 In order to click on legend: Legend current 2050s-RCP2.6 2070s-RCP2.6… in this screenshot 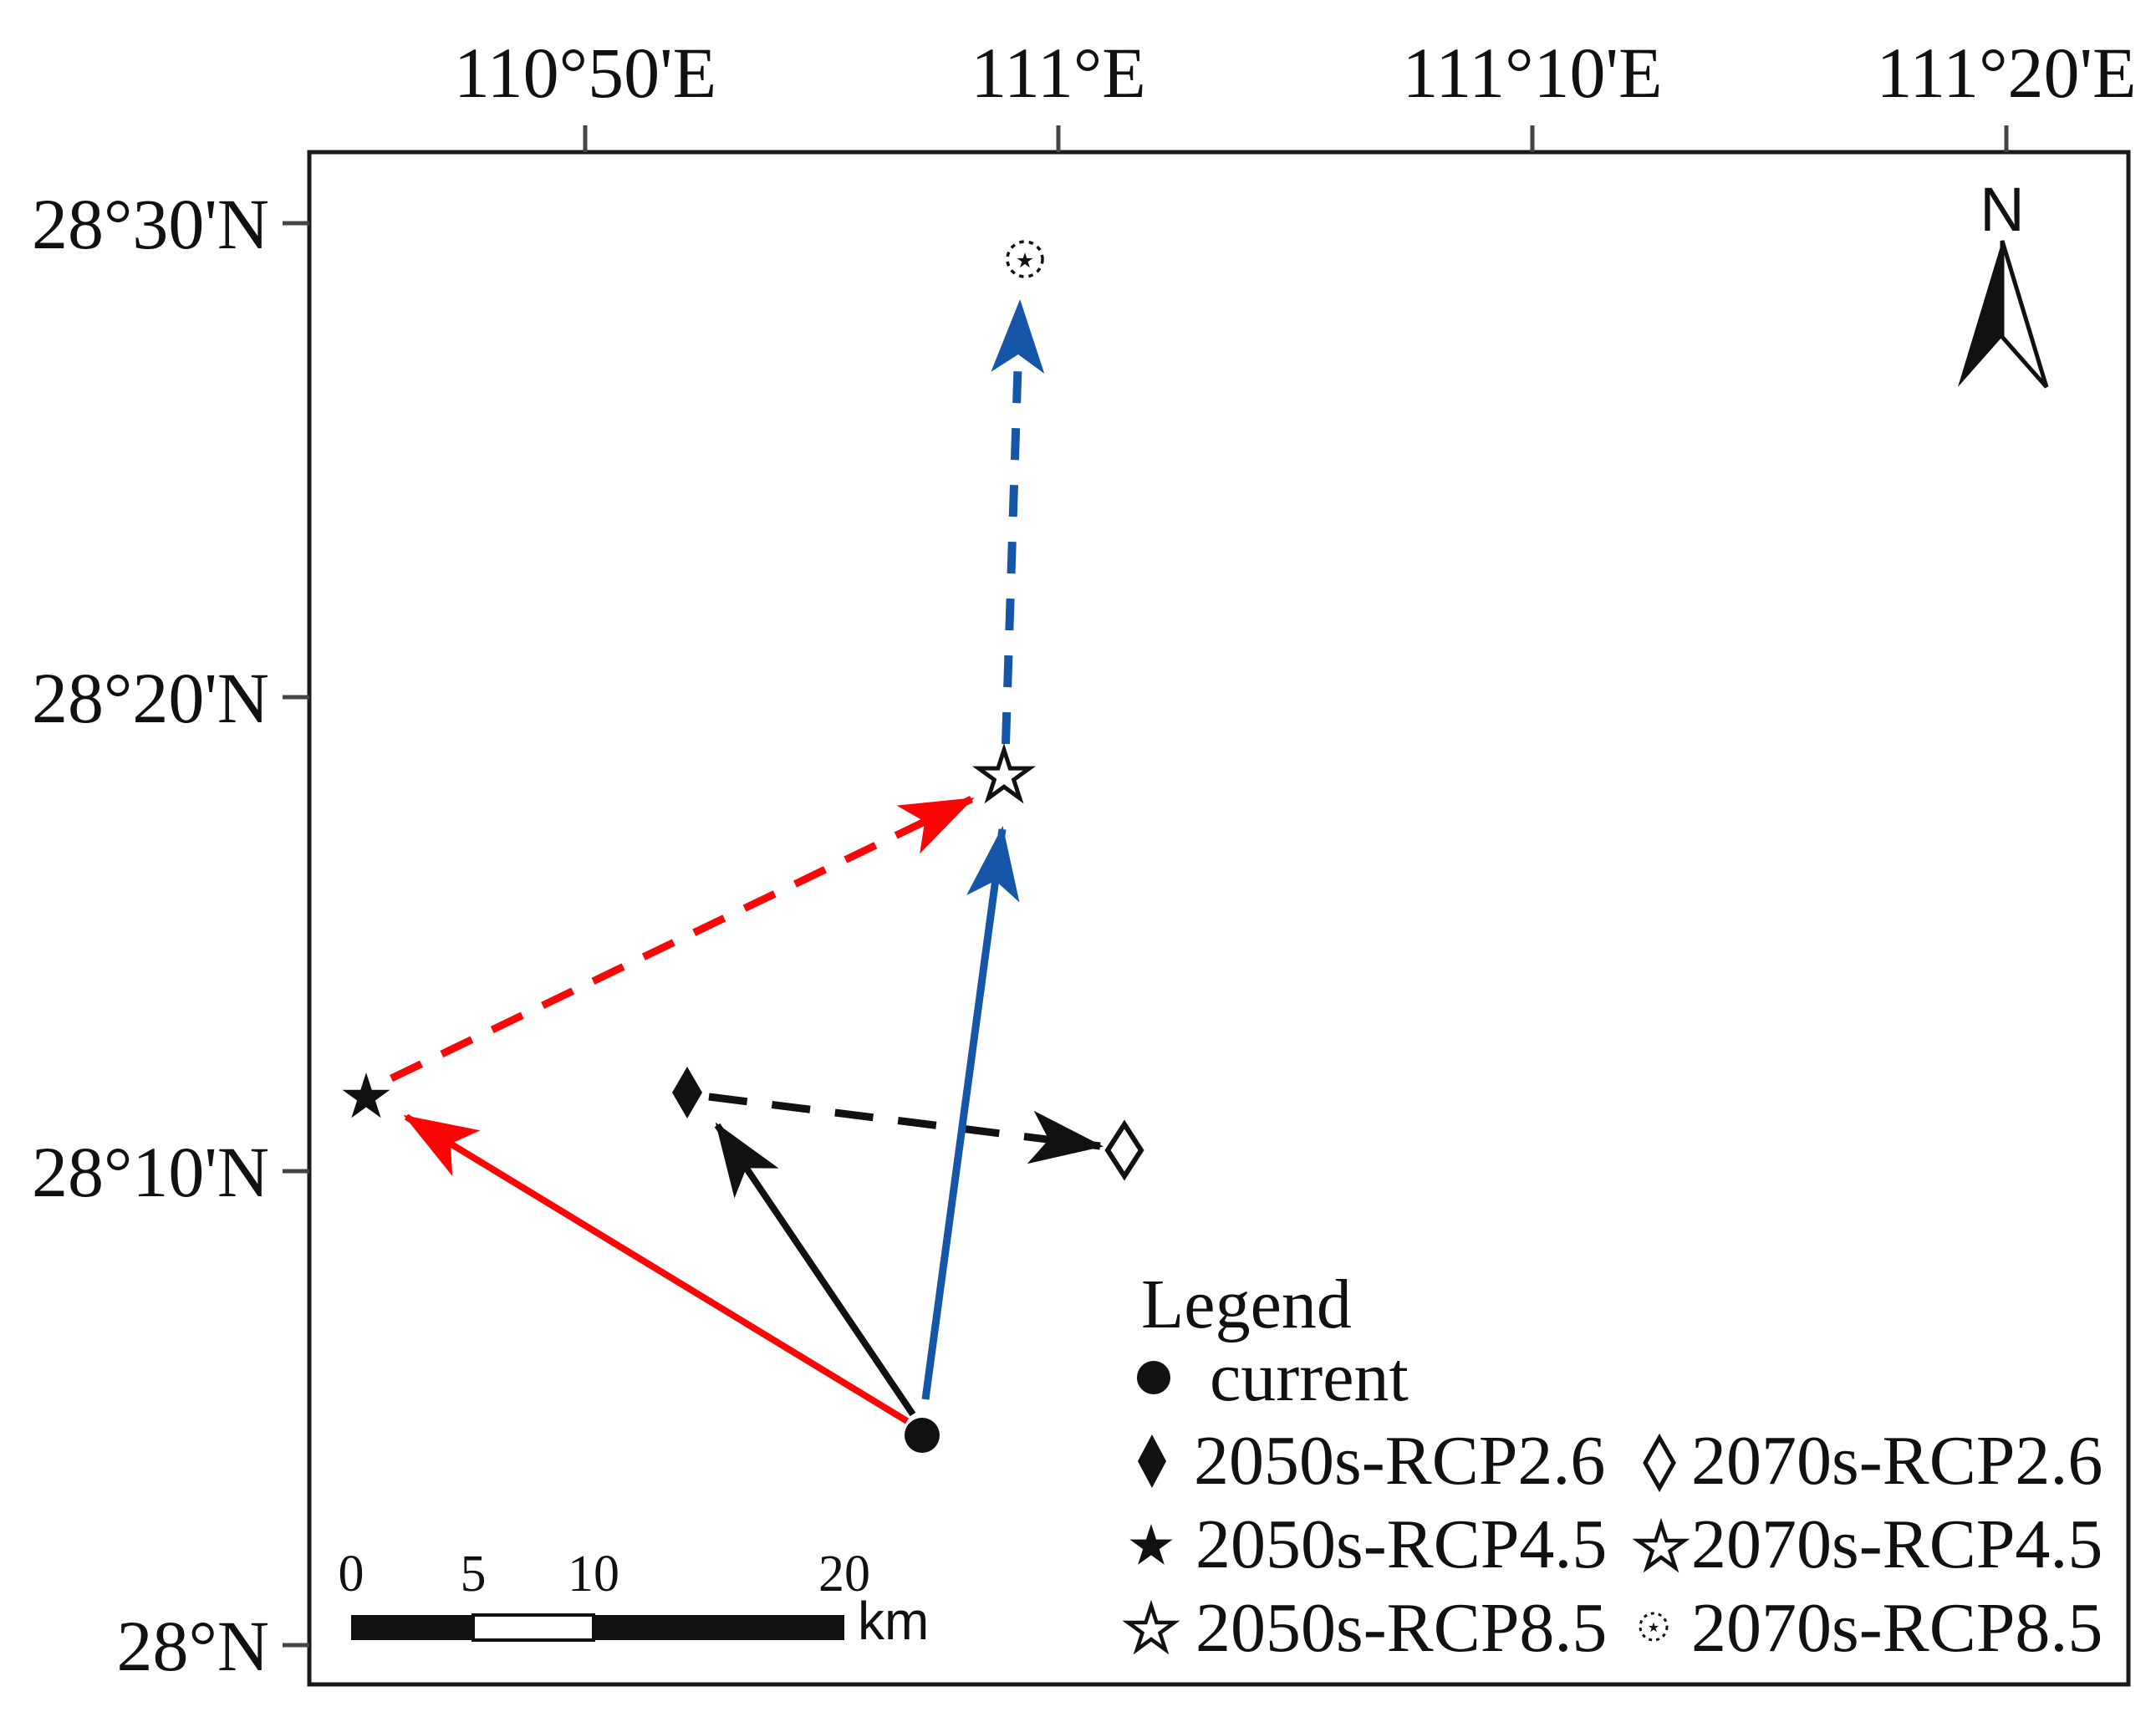, I will do `click(1615, 1466)`.